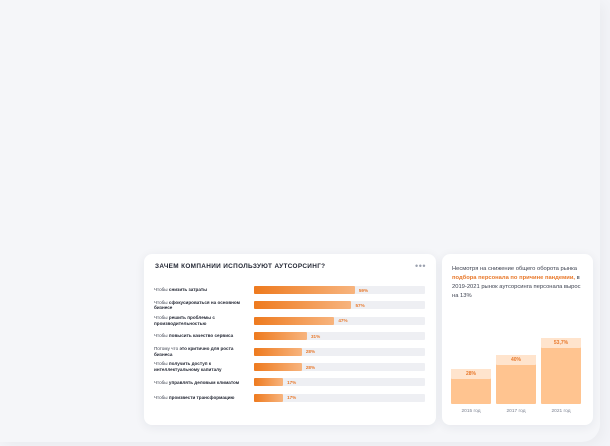  Describe the element at coordinates (516, 411) in the screenshot. I see `column-category-label: 2017 год` at that location.